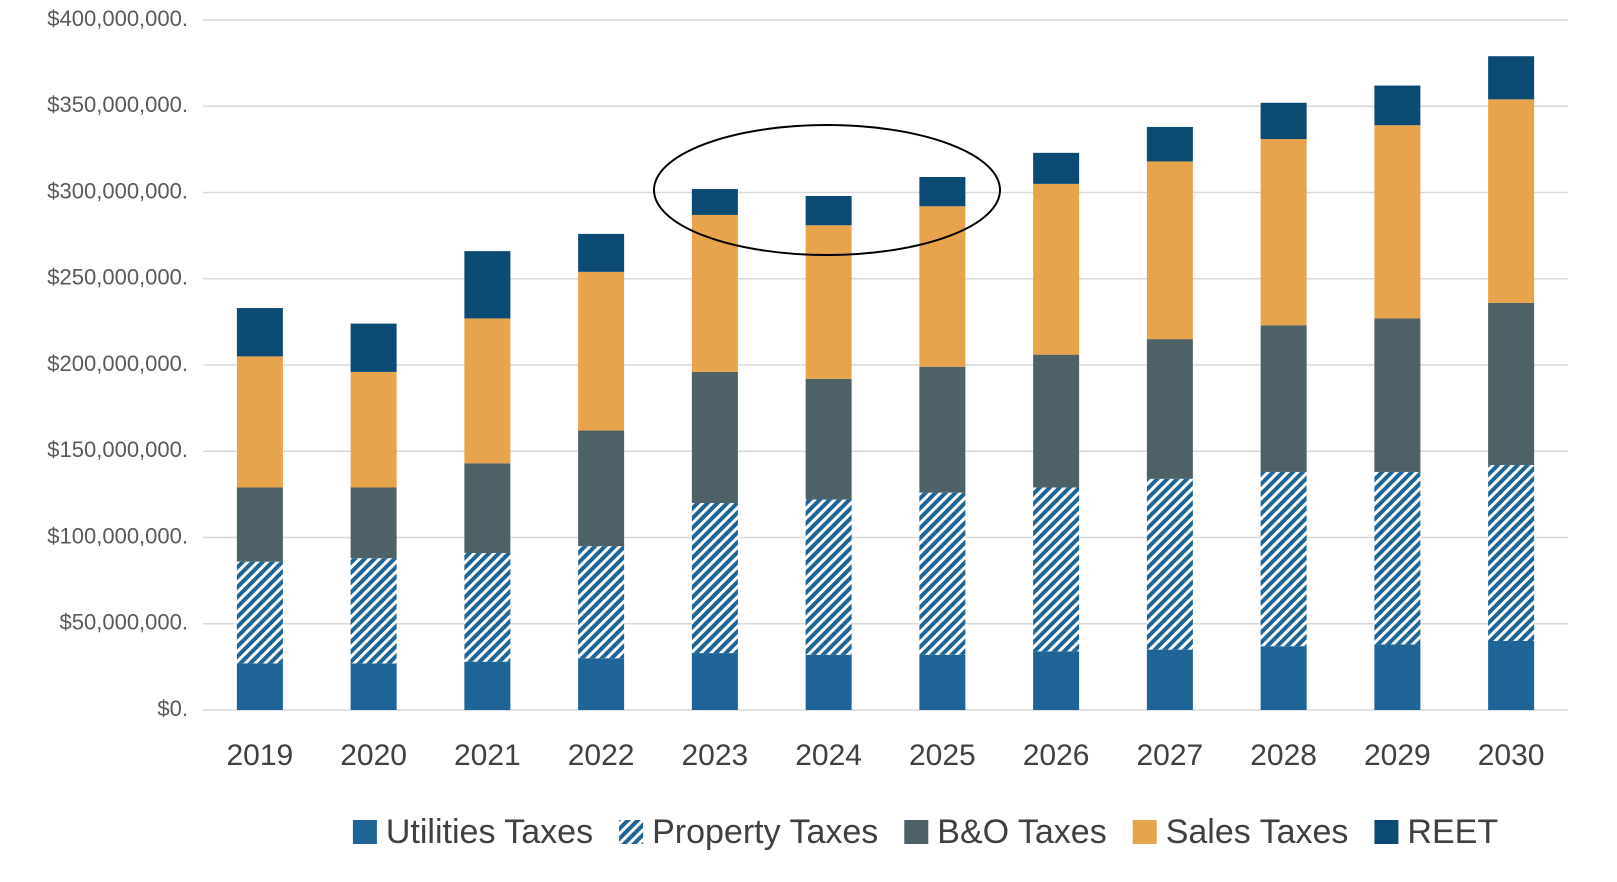 The width and height of the screenshot is (1617, 882). Describe the element at coordinates (715, 755) in the screenshot. I see `x-tick-label: 2023` at that location.